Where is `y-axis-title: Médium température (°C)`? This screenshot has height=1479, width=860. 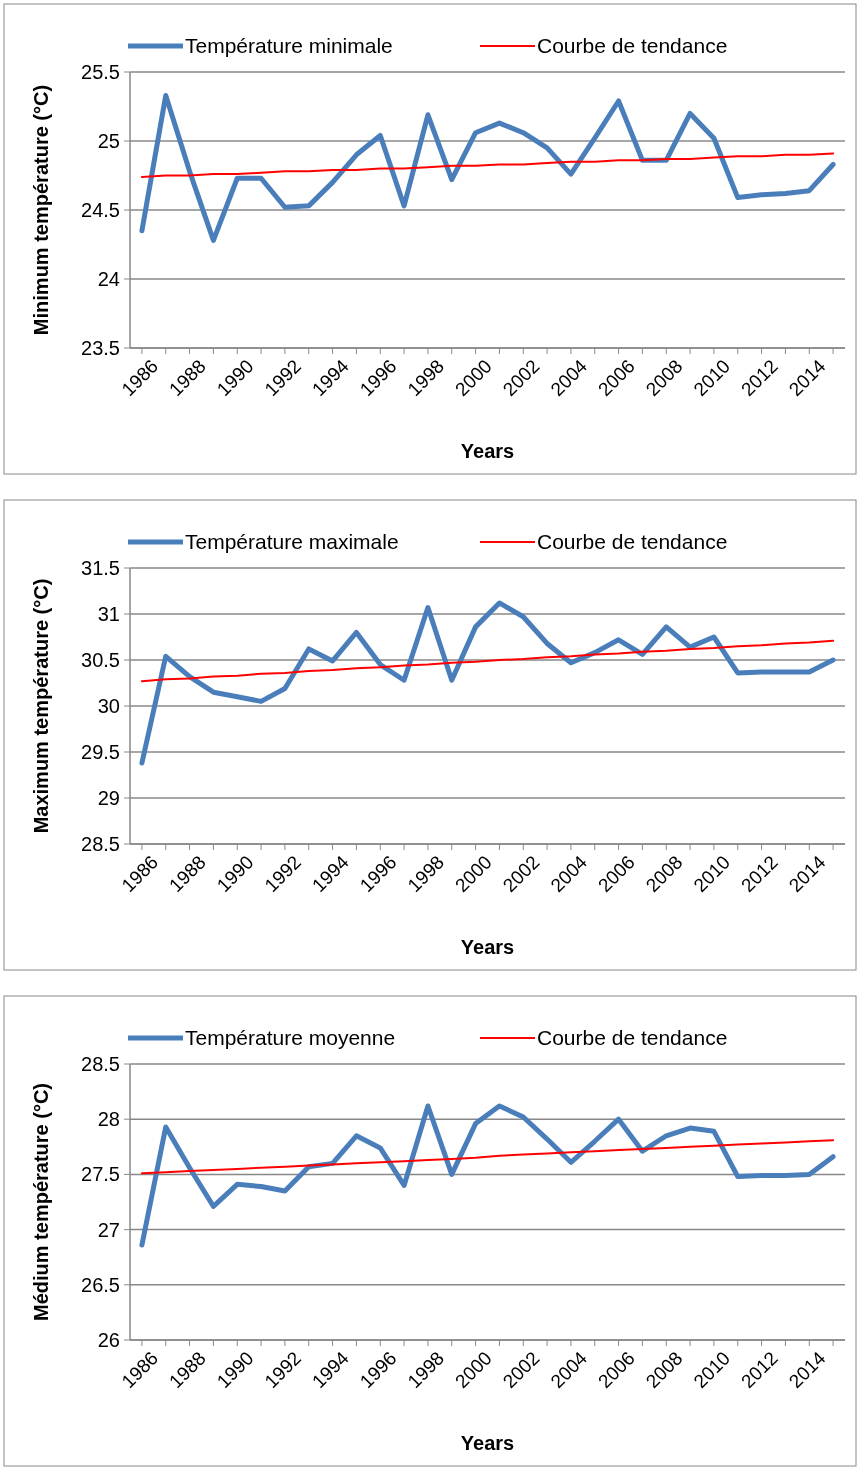 y-axis-title: Médium température (°C) is located at coordinates (41, 1202).